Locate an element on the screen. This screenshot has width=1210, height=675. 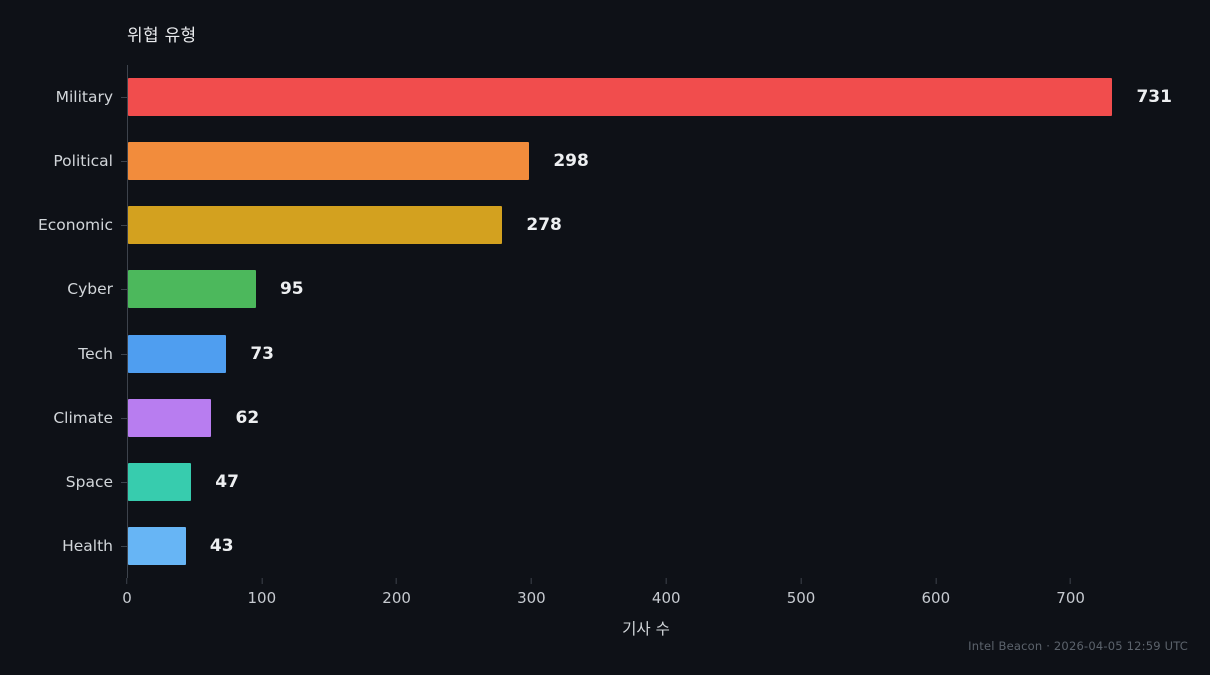
x-tick-700: 700 is located at coordinates (1070, 592).